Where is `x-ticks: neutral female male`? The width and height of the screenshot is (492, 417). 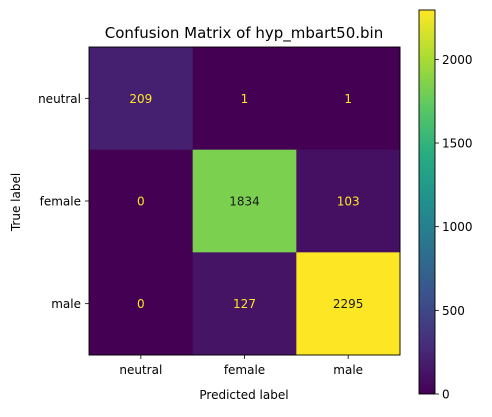 x-ticks: neutral female male is located at coordinates (241, 366).